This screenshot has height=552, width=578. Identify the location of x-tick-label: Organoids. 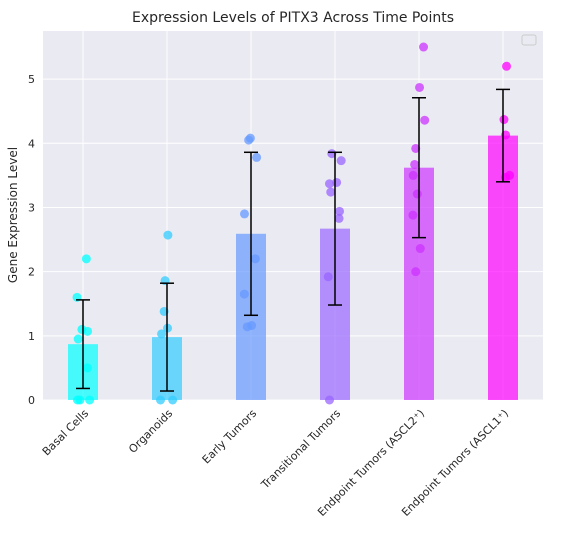
(150, 431).